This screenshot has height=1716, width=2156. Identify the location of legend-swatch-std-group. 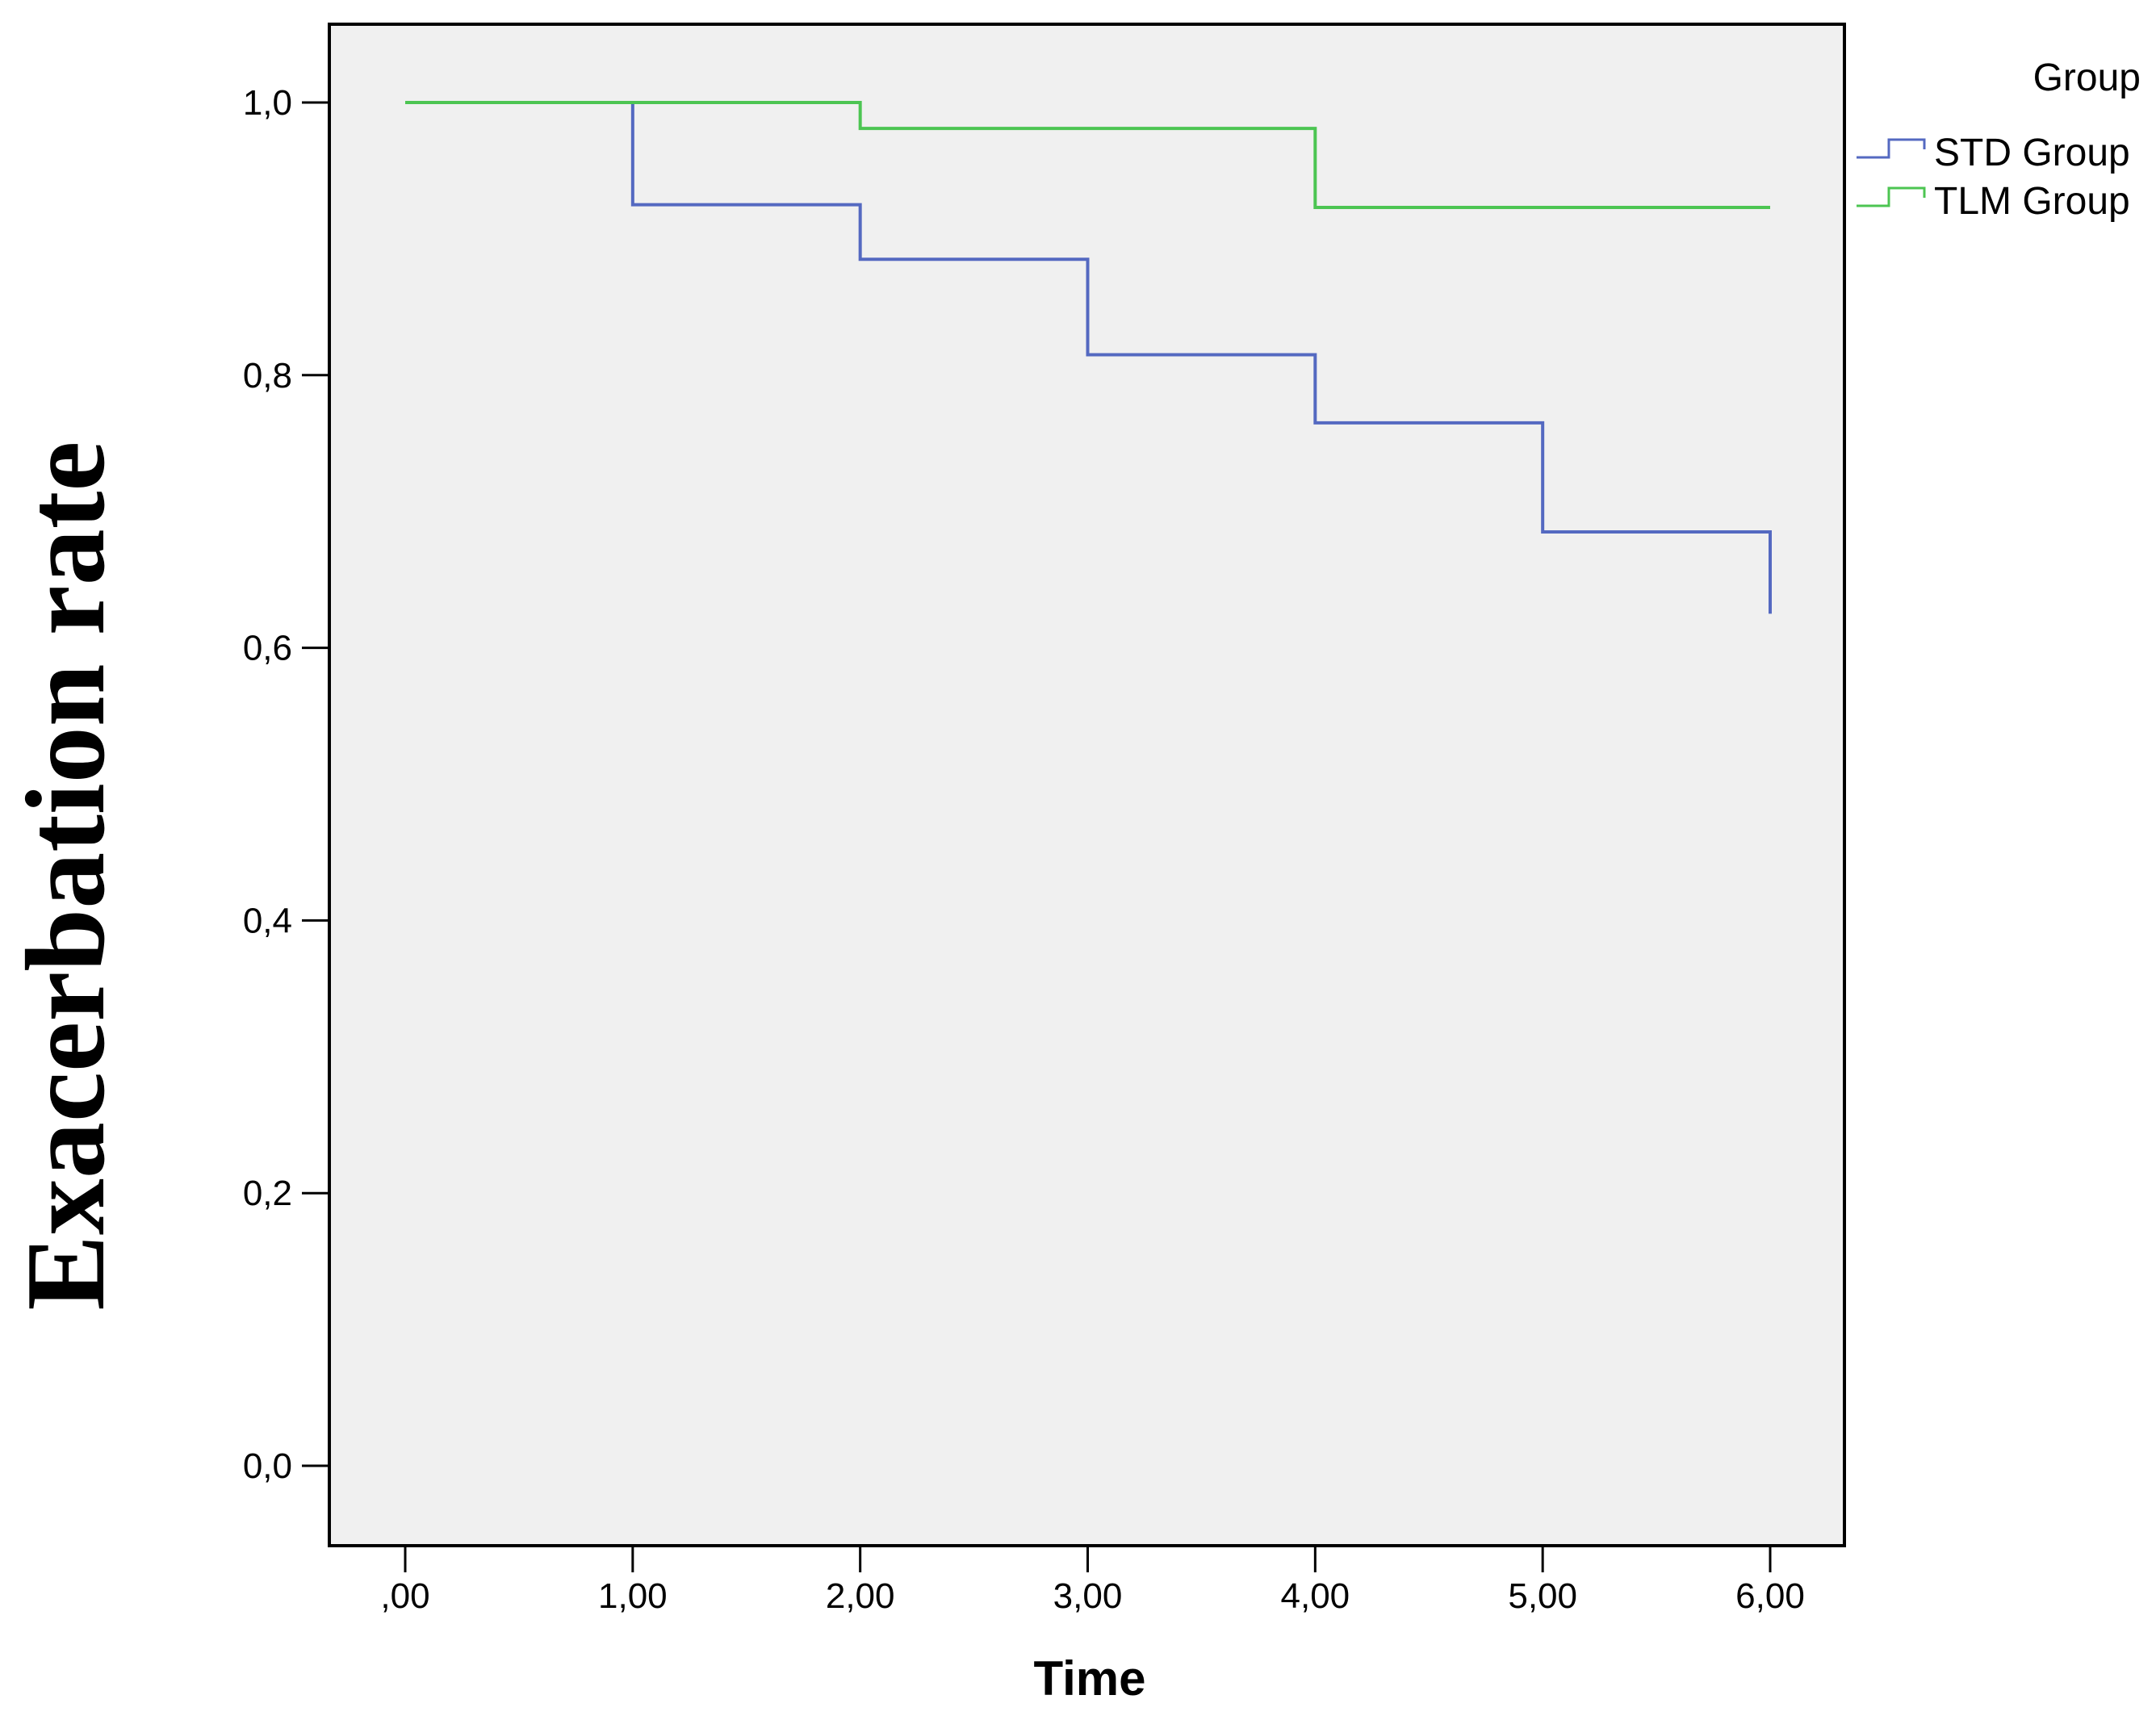
(1890, 148).